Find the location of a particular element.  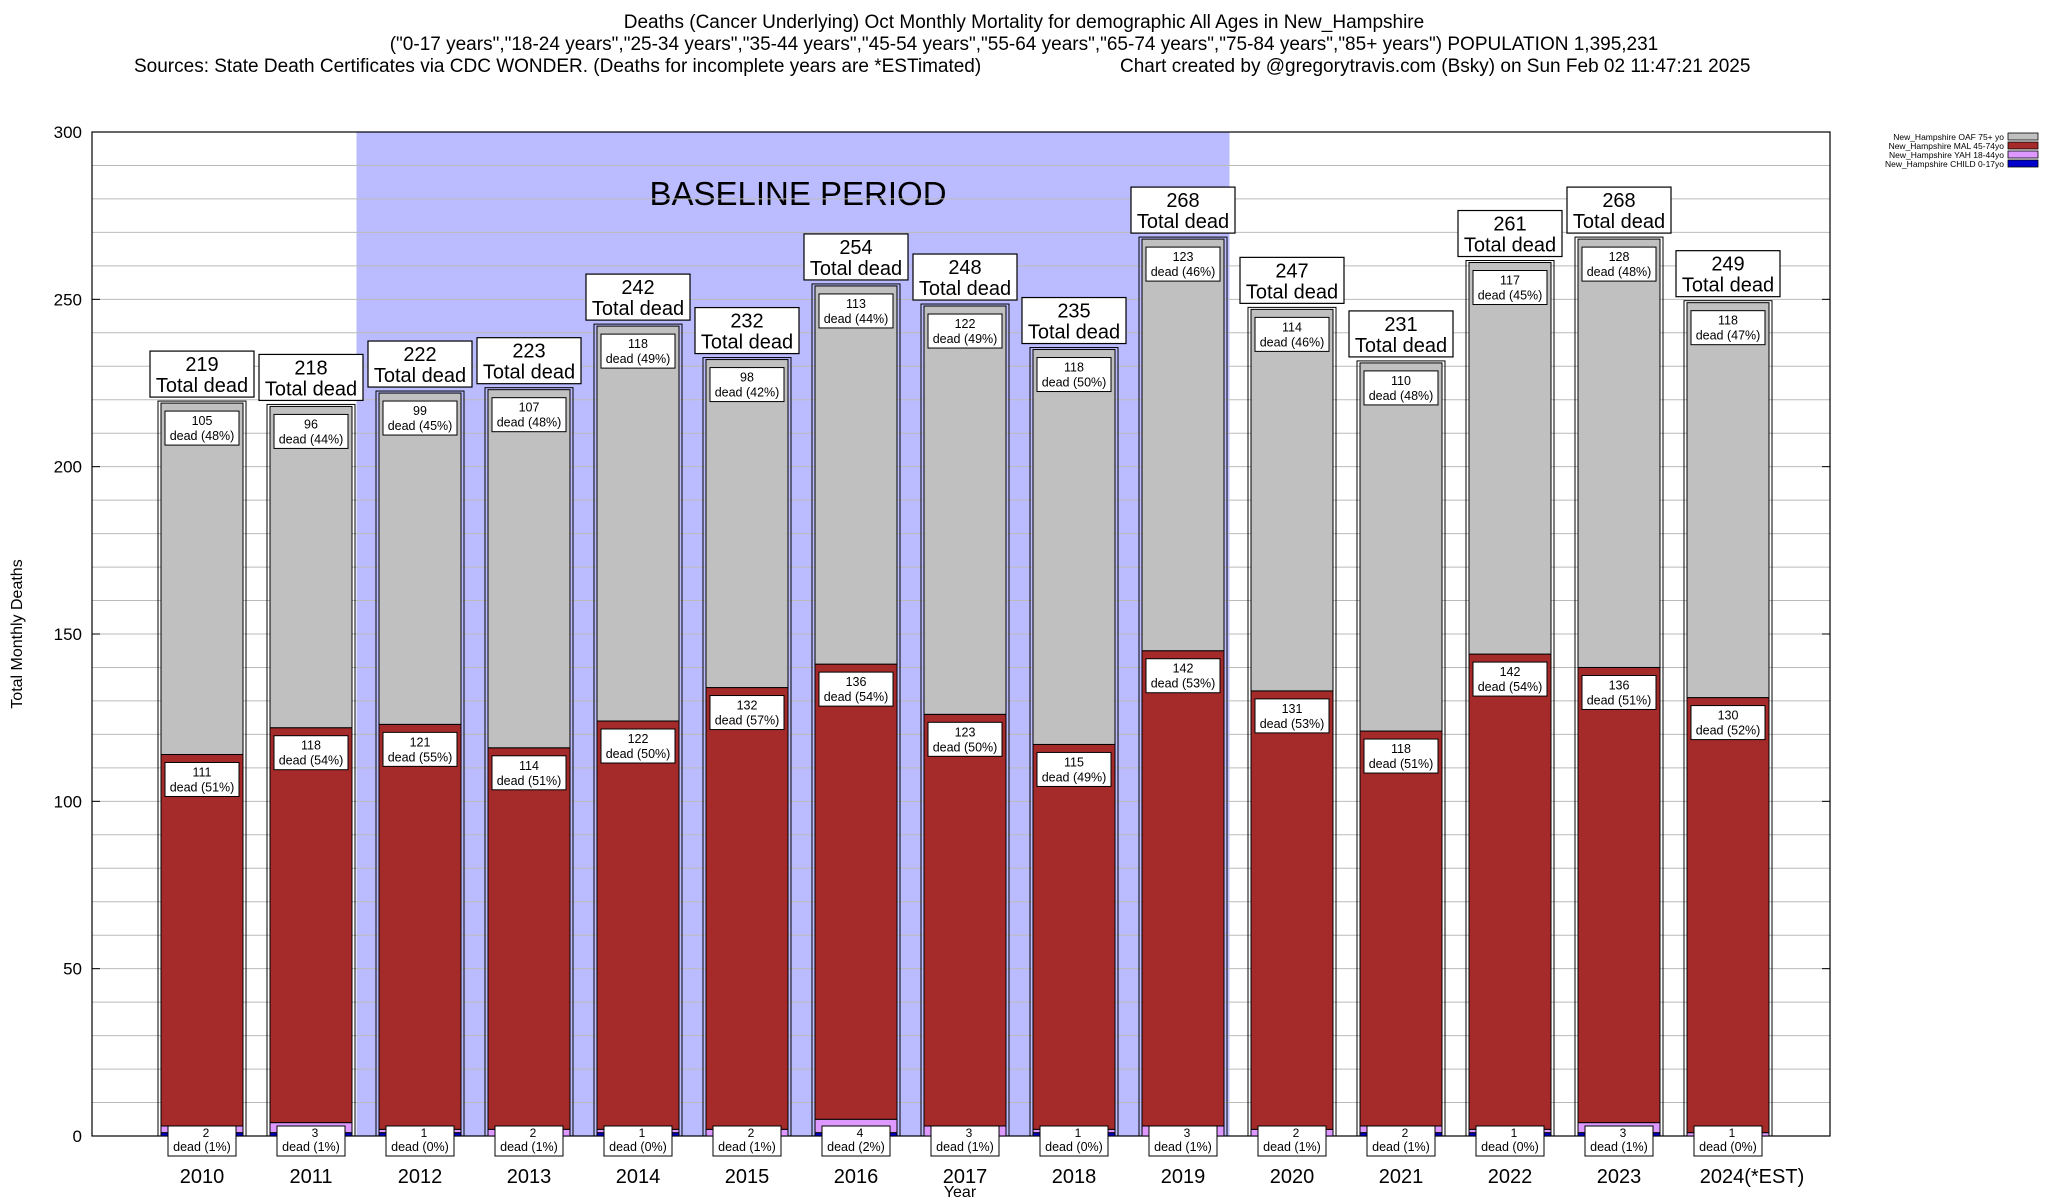

oaf-label-value: 114 is located at coordinates (1292, 327).